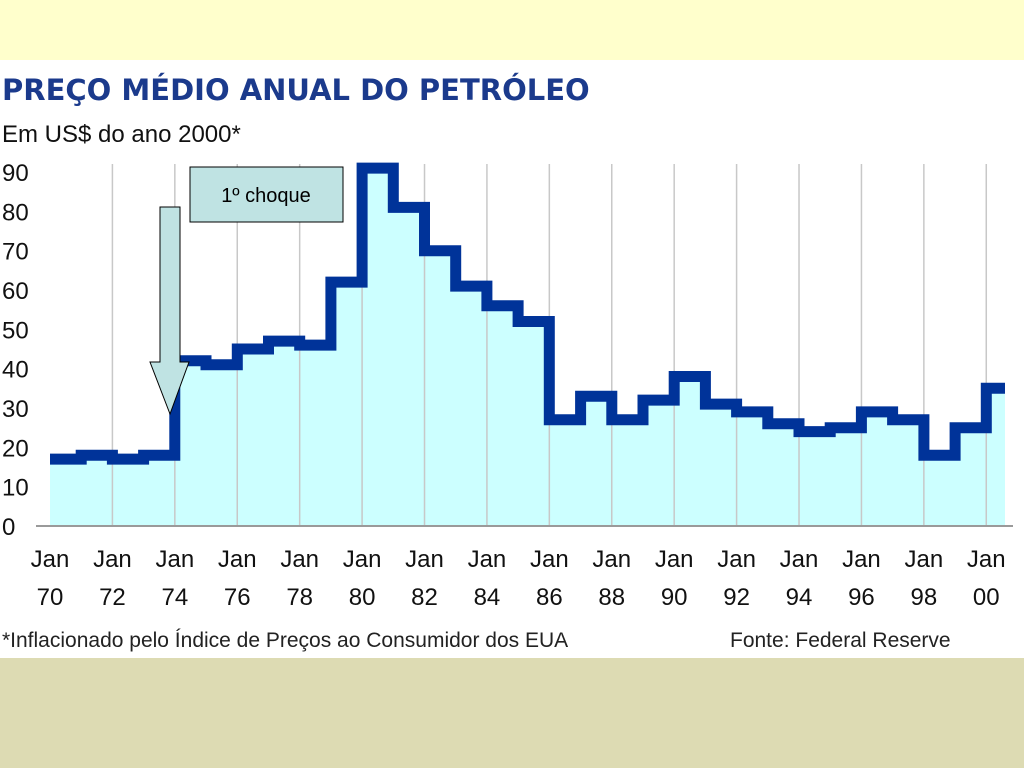 The image size is (1024, 768). I want to click on x-tick-label: 82, so click(424, 597).